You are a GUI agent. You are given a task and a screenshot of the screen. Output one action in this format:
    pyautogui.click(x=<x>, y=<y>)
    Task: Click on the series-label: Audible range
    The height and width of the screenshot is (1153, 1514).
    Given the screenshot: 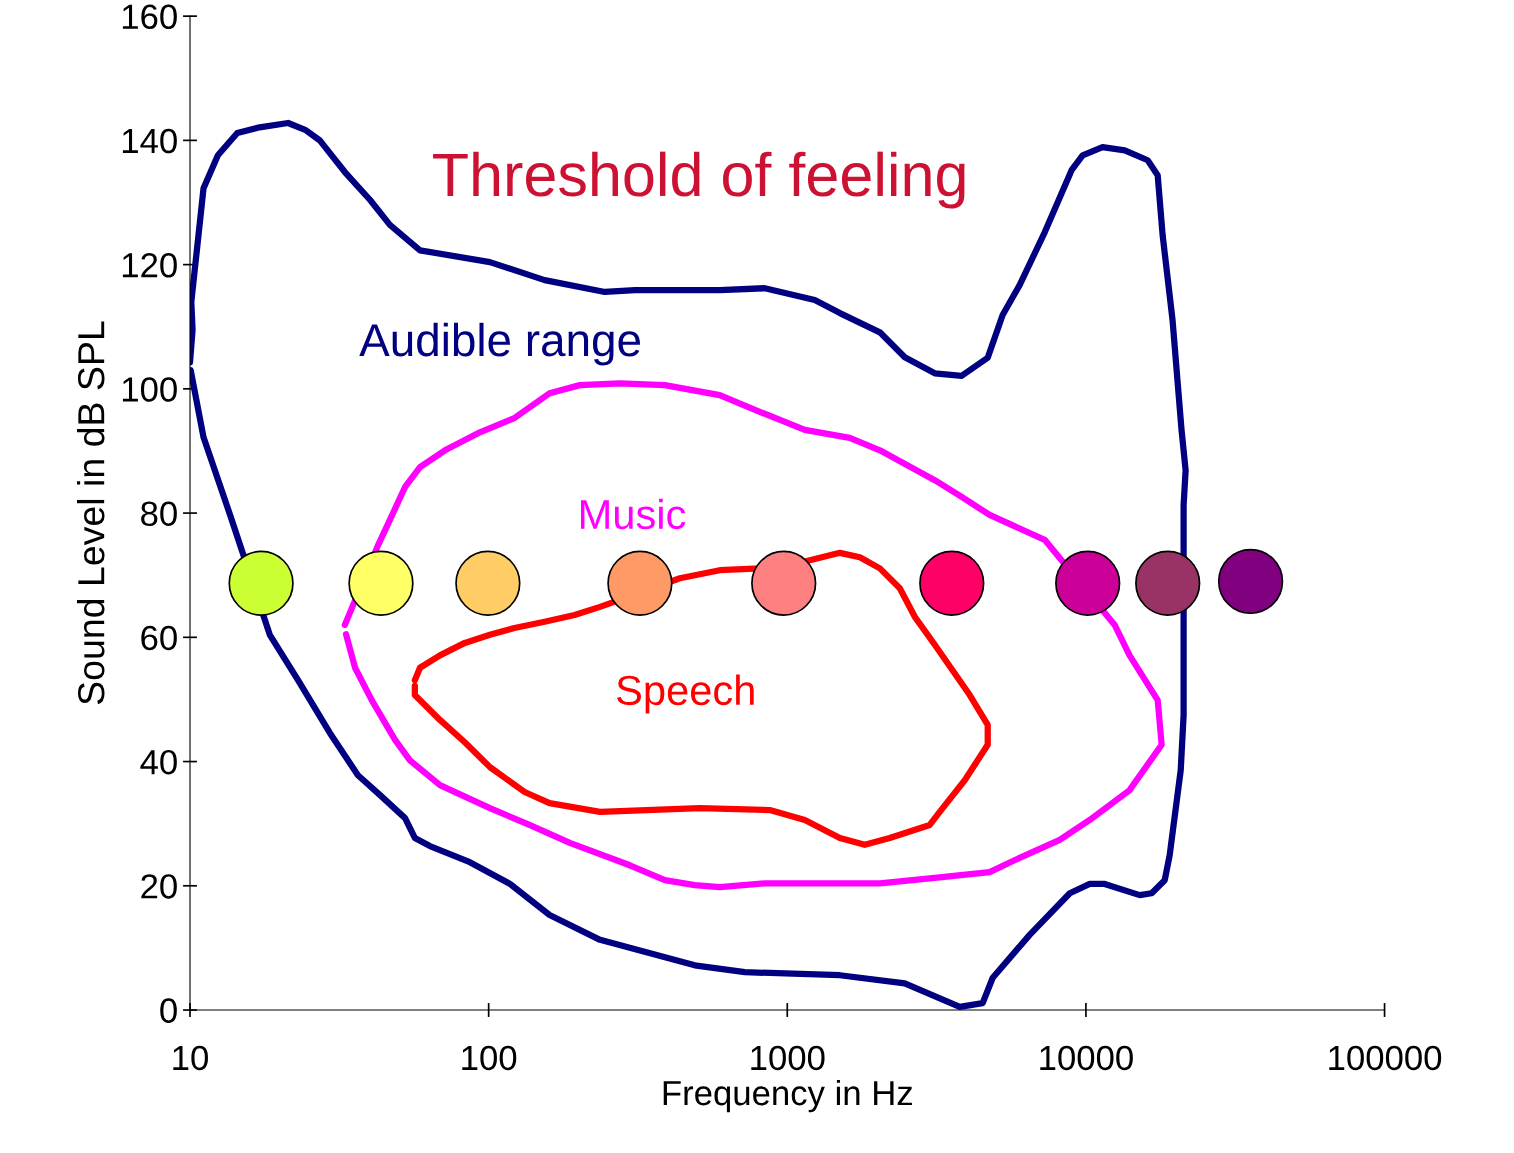 What is the action you would take?
    pyautogui.click(x=499, y=344)
    